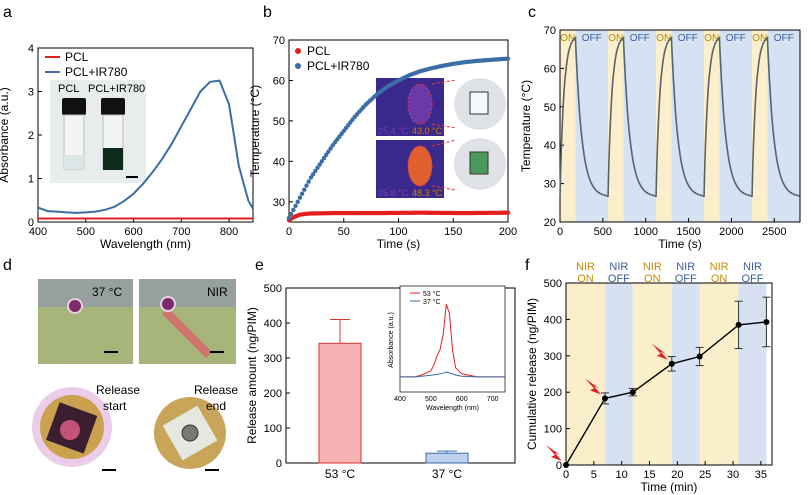  Describe the element at coordinates (452, 408) in the screenshot. I see `e-inset-xlabel: Wavelength (nm)` at that location.